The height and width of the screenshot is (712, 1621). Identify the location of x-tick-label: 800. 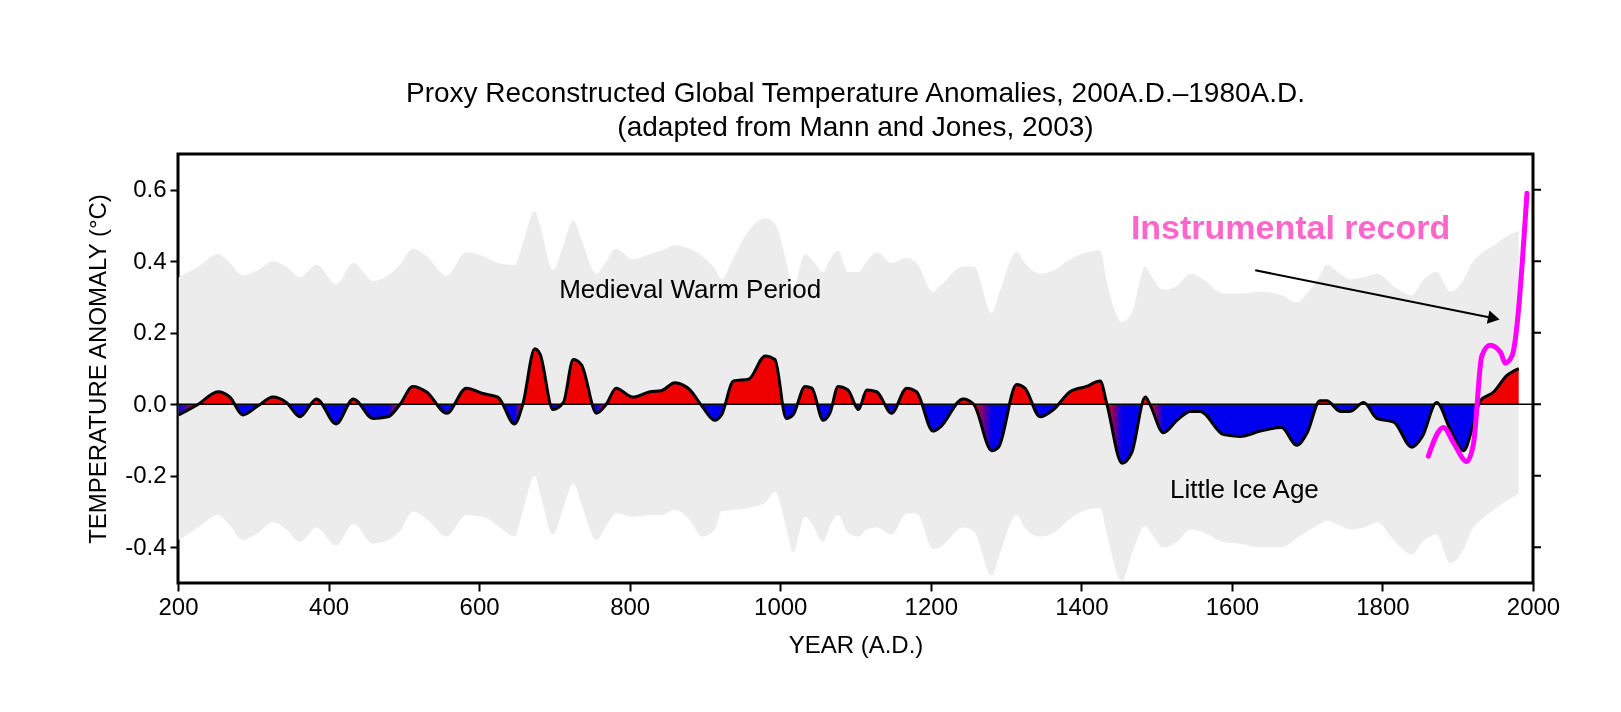
(630, 606).